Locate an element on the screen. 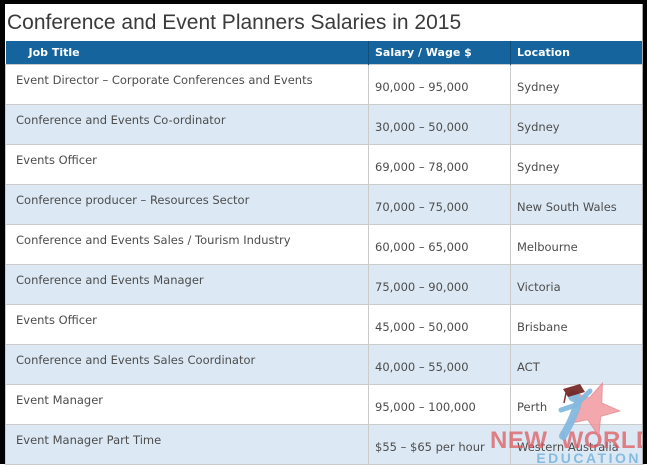  cell-job-title: Conference producer – Resources Sector is located at coordinates (187, 204).